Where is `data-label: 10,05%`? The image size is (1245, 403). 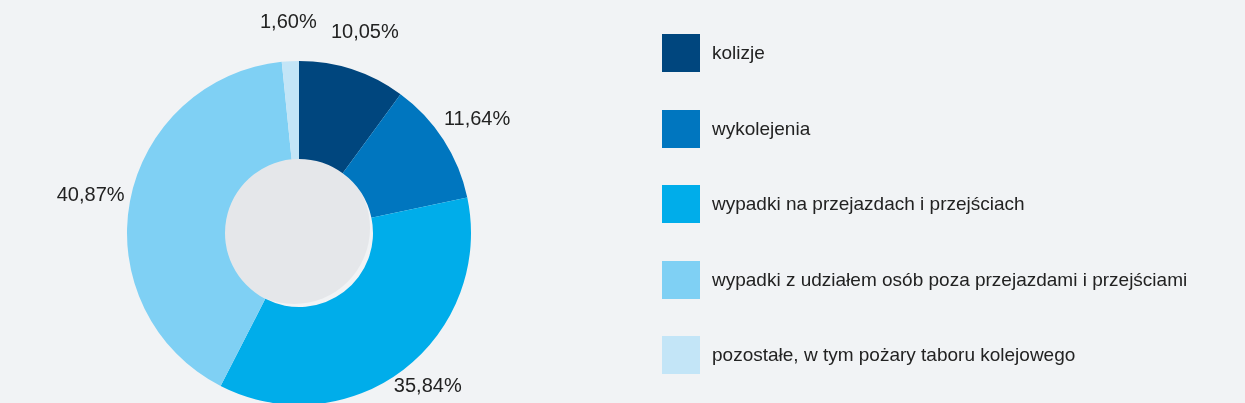 data-label: 10,05% is located at coordinates (364, 31).